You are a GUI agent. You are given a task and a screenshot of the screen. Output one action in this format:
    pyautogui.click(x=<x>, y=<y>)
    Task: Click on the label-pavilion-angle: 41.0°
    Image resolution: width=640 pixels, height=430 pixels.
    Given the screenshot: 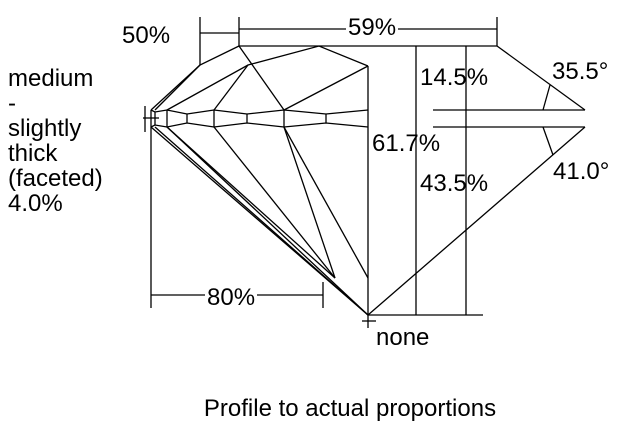 What is the action you would take?
    pyautogui.click(x=581, y=171)
    